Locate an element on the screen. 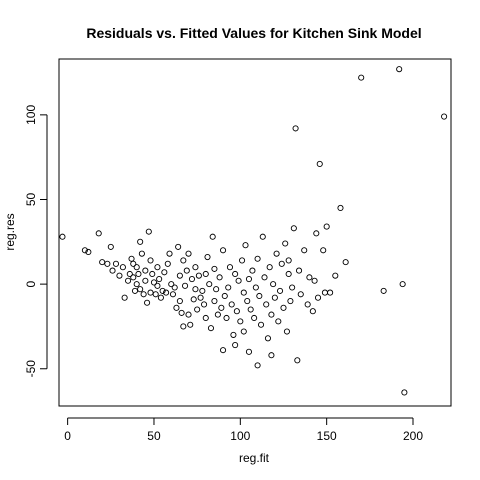 The width and height of the screenshot is (480, 480). y-tick-label: 100 is located at coordinates (31, 115).